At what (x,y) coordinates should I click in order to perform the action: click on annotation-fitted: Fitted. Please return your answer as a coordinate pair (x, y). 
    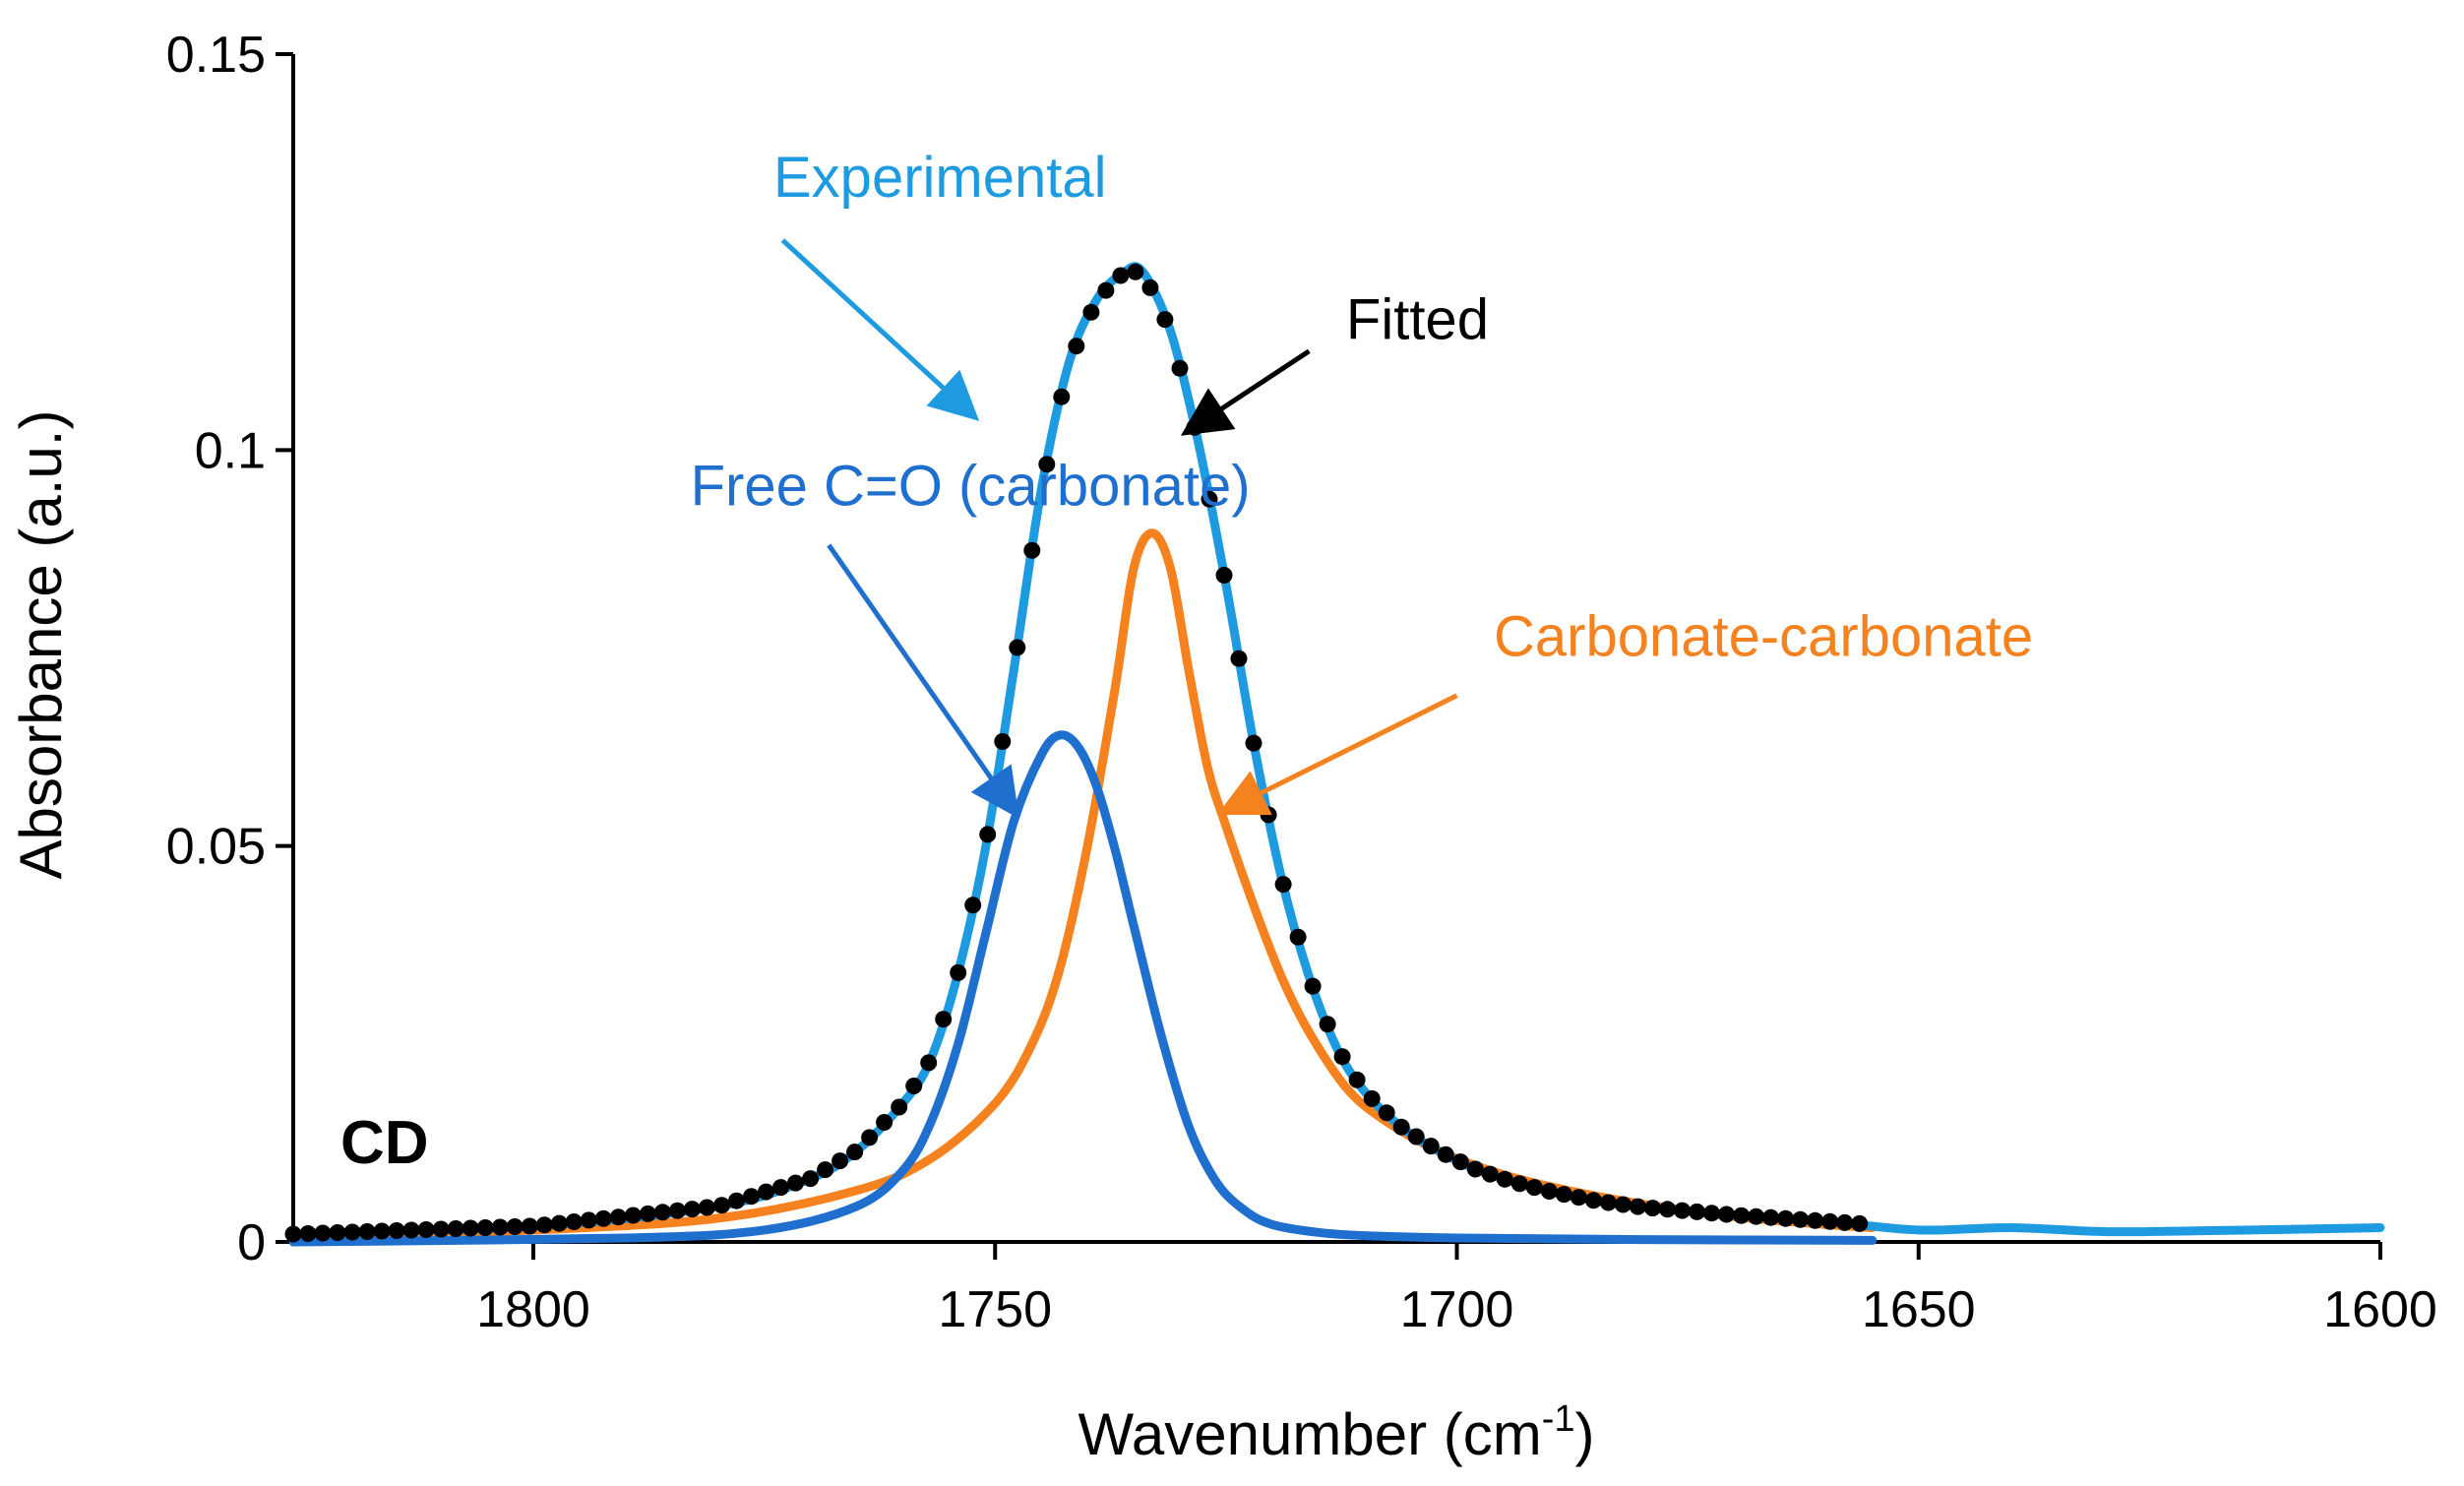
    Looking at the image, I should click on (1417, 320).